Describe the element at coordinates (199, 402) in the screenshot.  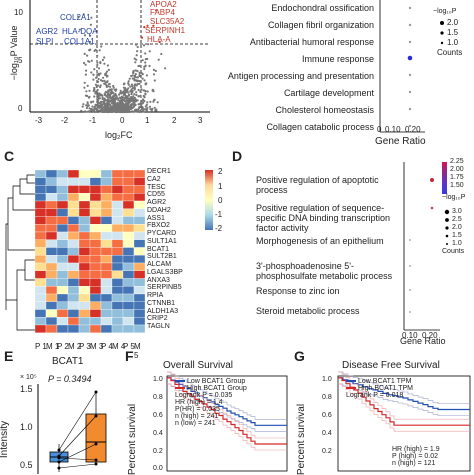
I see `km-stat: HR (high) = 1.4` at that location.